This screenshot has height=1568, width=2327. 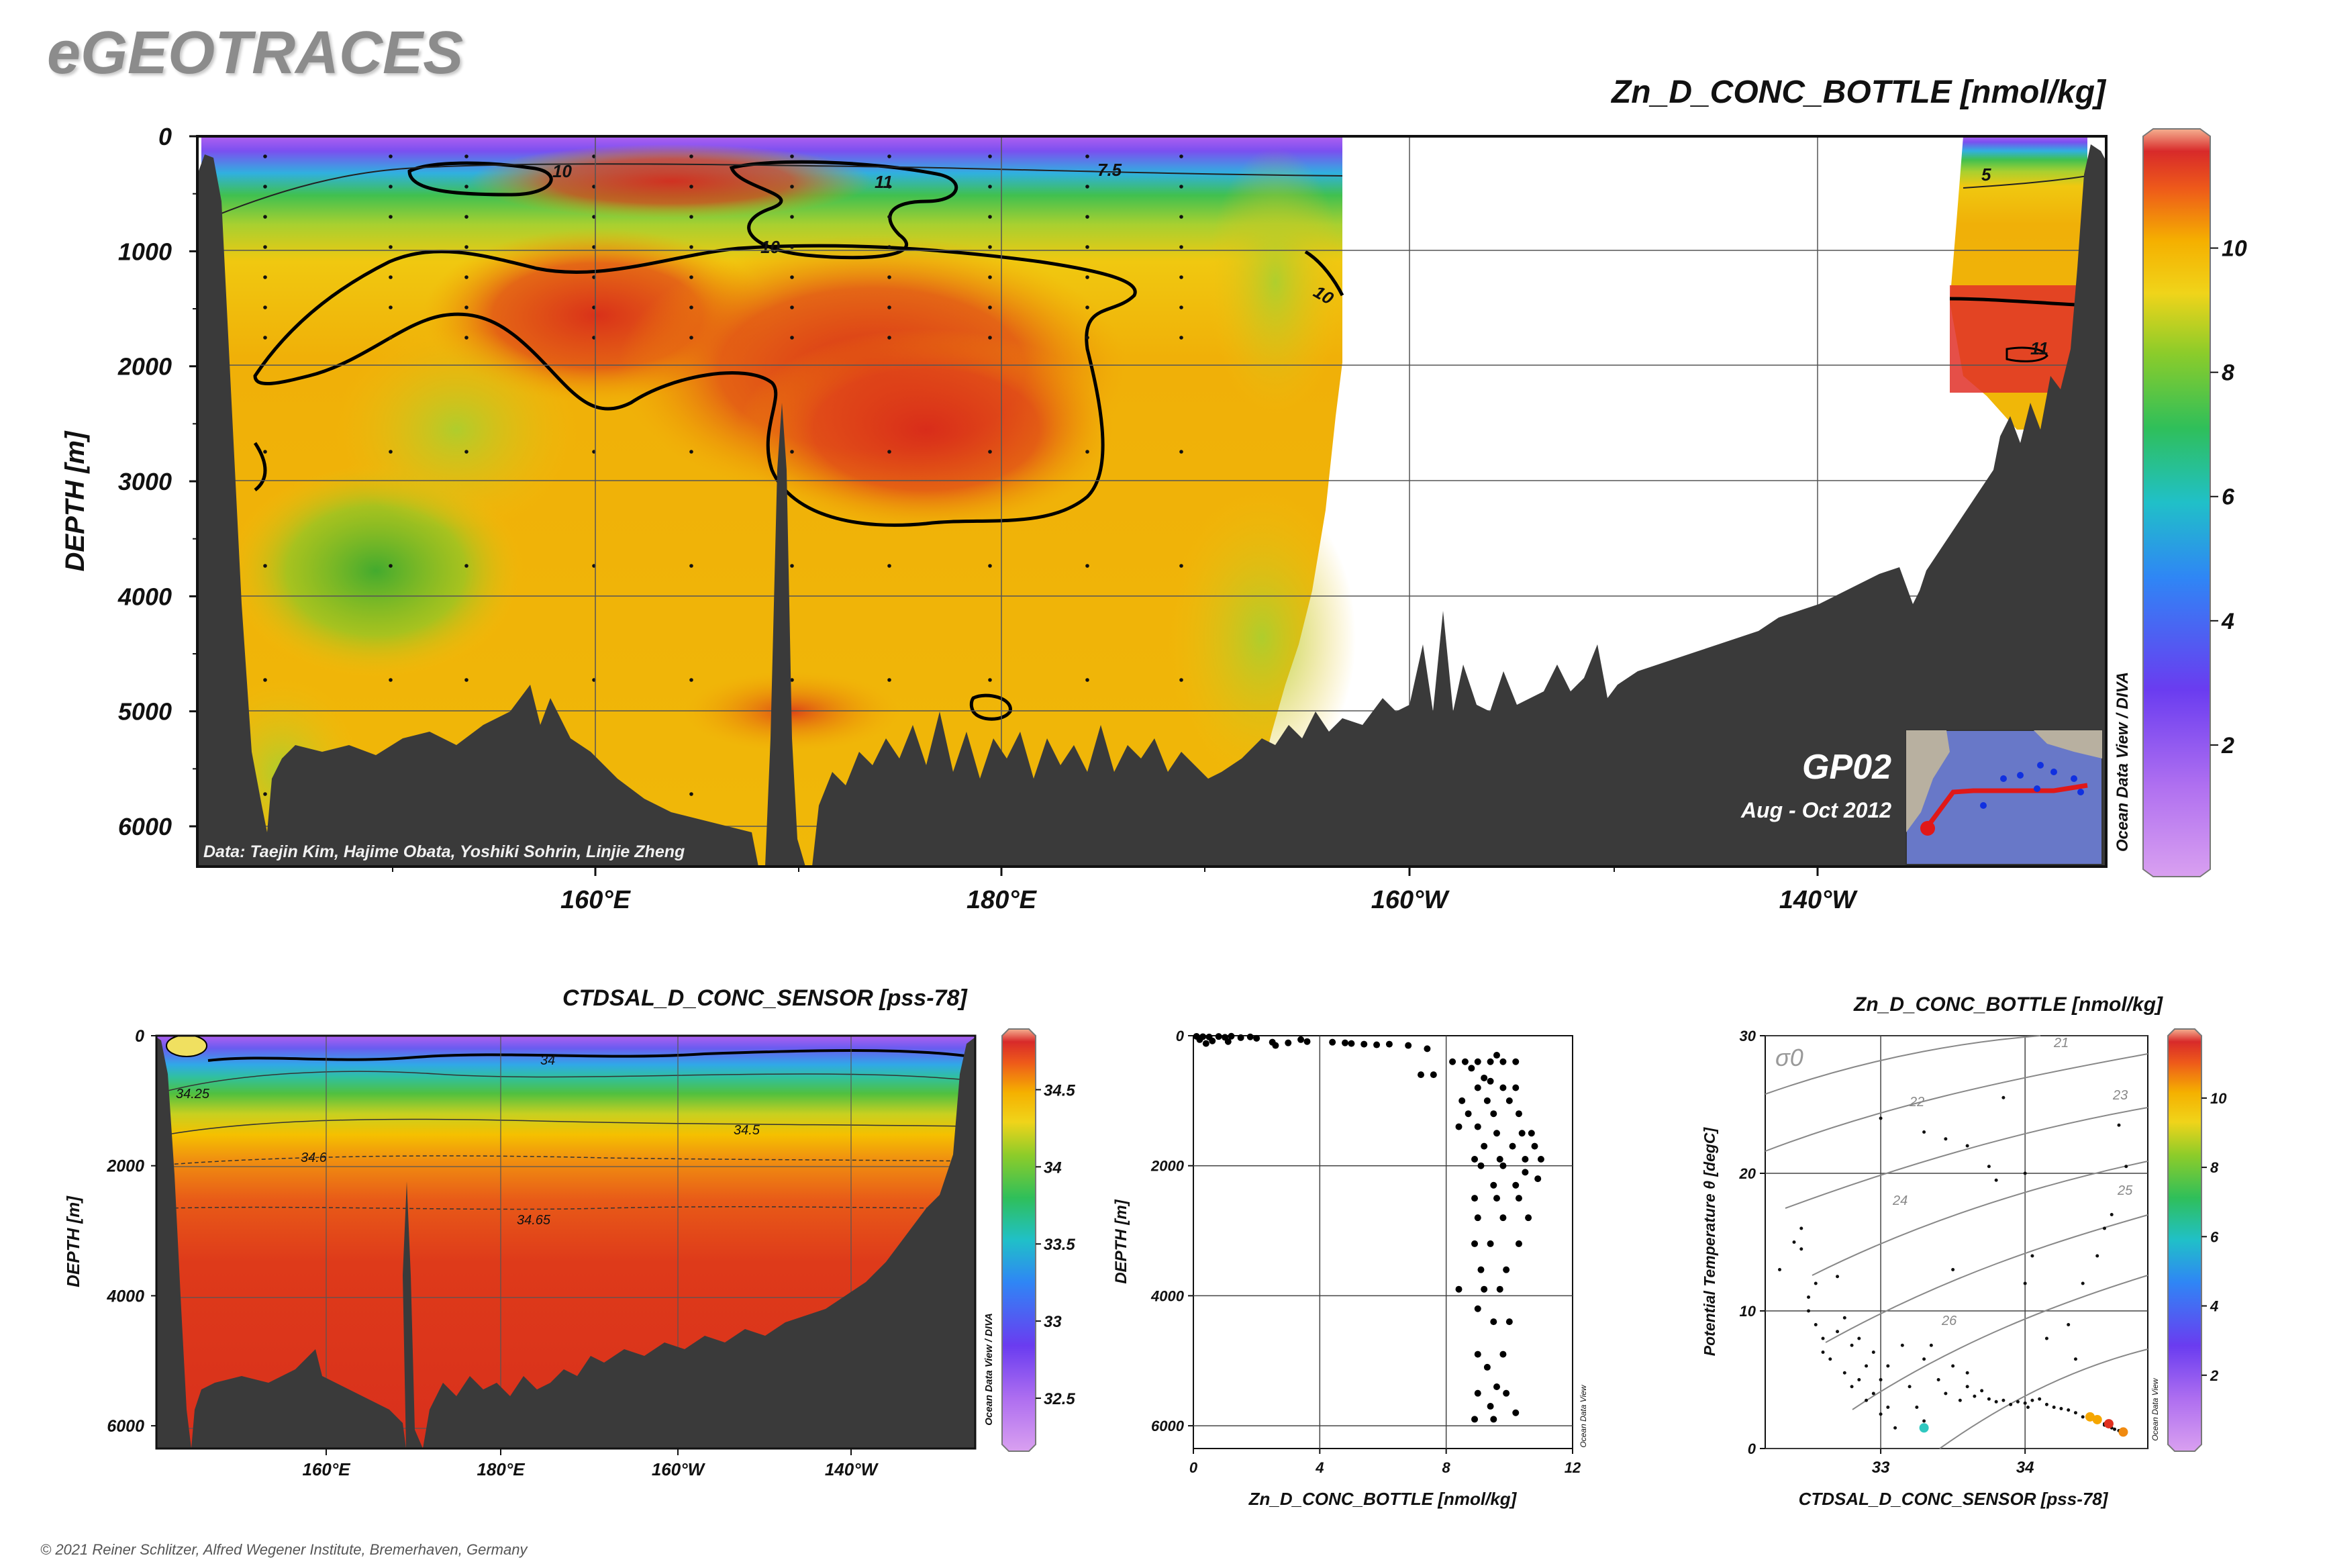 What do you see at coordinates (1747, 1173) in the screenshot?
I see `y-tick-label: 20` at bounding box center [1747, 1173].